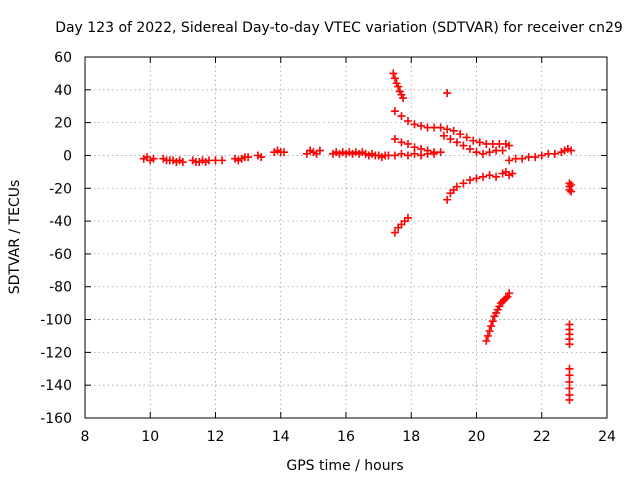 The width and height of the screenshot is (640, 480). I want to click on y-axis-label: SDTVAR / TECUs, so click(15, 237).